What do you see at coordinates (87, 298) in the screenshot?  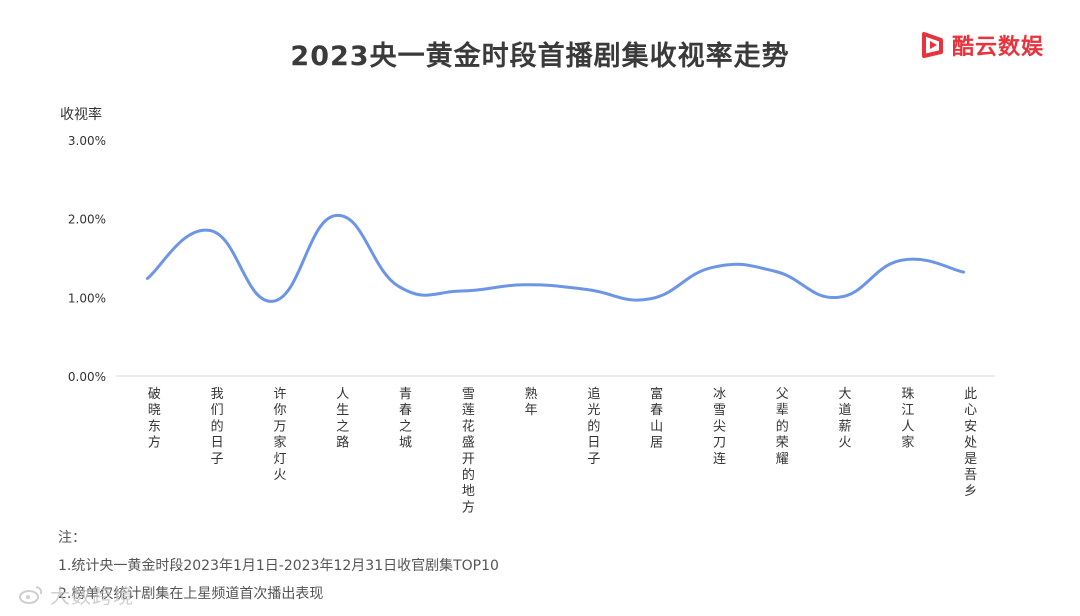 I see `y-tick-label: 1.00%` at bounding box center [87, 298].